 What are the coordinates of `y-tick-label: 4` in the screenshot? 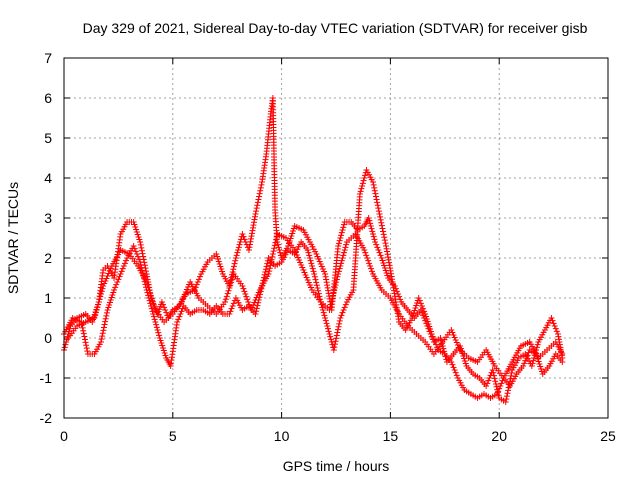 It's located at (48, 178).